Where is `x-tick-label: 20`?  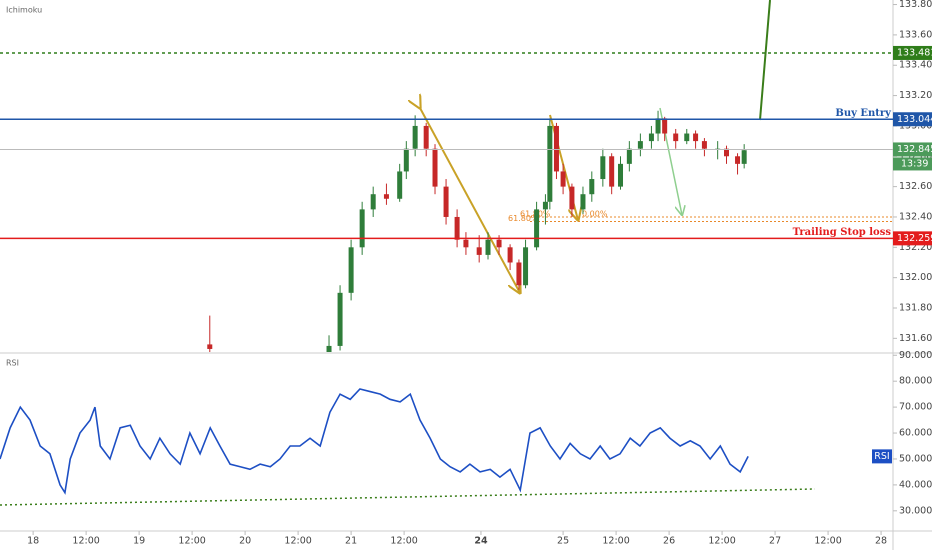
x-tick-label: 20 is located at coordinates (245, 541).